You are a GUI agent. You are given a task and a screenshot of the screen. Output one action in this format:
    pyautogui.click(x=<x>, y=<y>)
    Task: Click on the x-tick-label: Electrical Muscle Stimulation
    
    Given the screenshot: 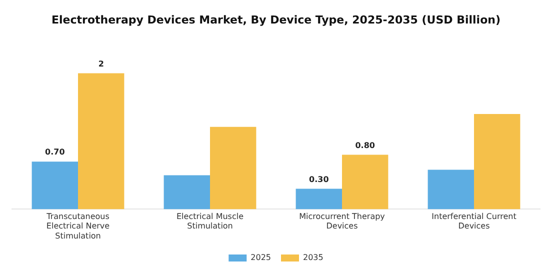 What is the action you would take?
    pyautogui.click(x=210, y=221)
    